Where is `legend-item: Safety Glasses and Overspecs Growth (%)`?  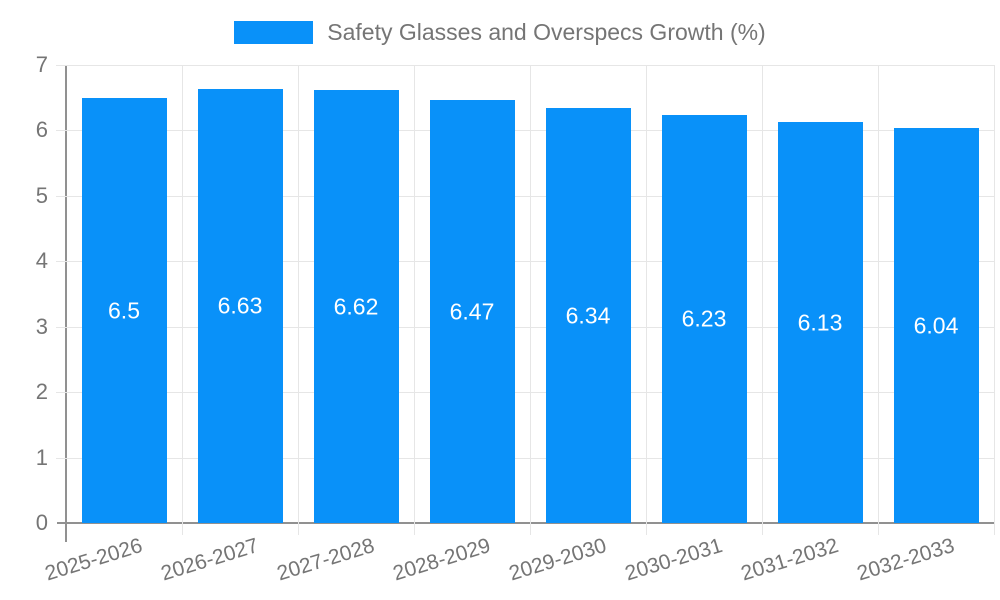
legend-item: Safety Glasses and Overspecs Growth (%) is located at coordinates (500, 32).